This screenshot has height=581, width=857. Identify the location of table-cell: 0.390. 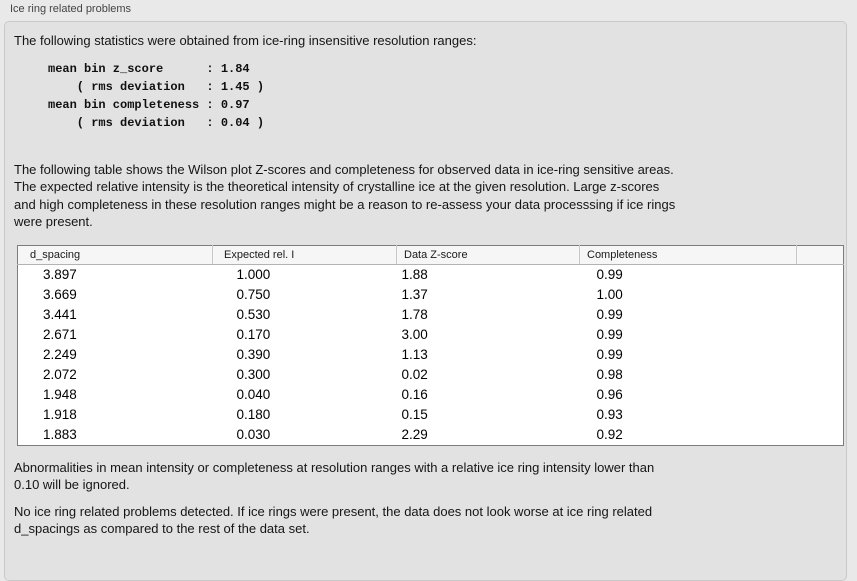
(253, 354).